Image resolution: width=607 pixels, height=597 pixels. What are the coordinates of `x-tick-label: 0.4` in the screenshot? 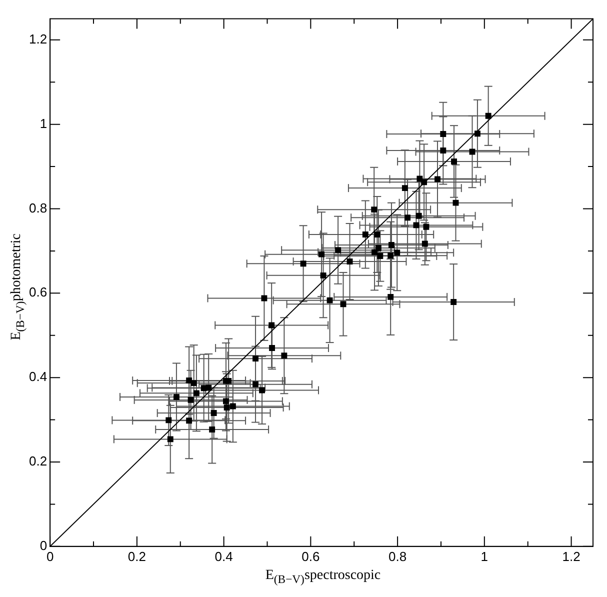 It's located at (223, 556).